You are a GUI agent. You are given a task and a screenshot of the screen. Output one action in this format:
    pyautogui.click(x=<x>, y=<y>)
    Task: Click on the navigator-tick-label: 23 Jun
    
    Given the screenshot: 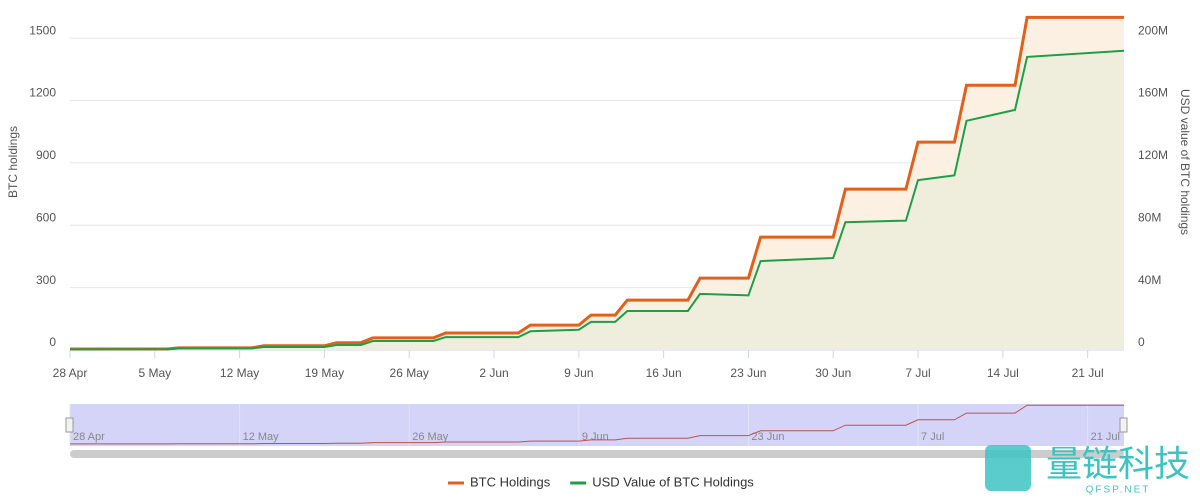 What is the action you would take?
    pyautogui.click(x=767, y=437)
    